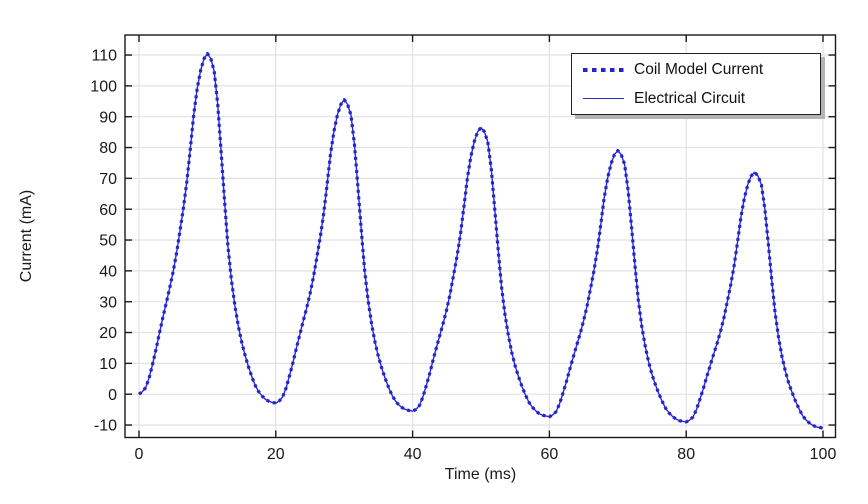 The image size is (868, 504). What do you see at coordinates (603, 98) in the screenshot?
I see `solid-line-swatch` at bounding box center [603, 98].